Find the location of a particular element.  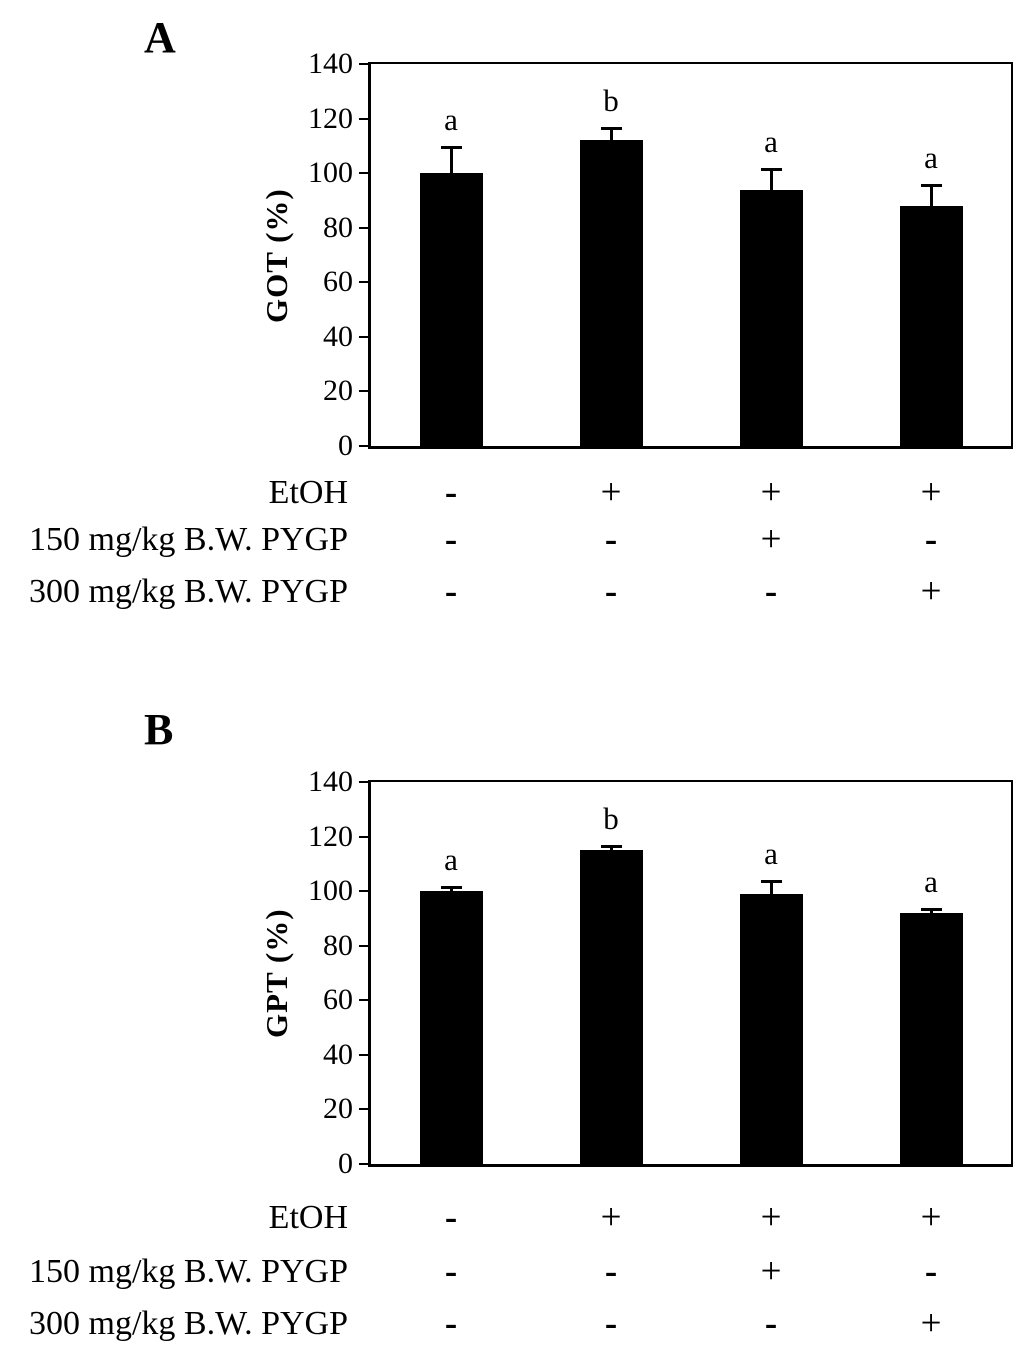

panel-a-letter: A is located at coordinates (160, 37).